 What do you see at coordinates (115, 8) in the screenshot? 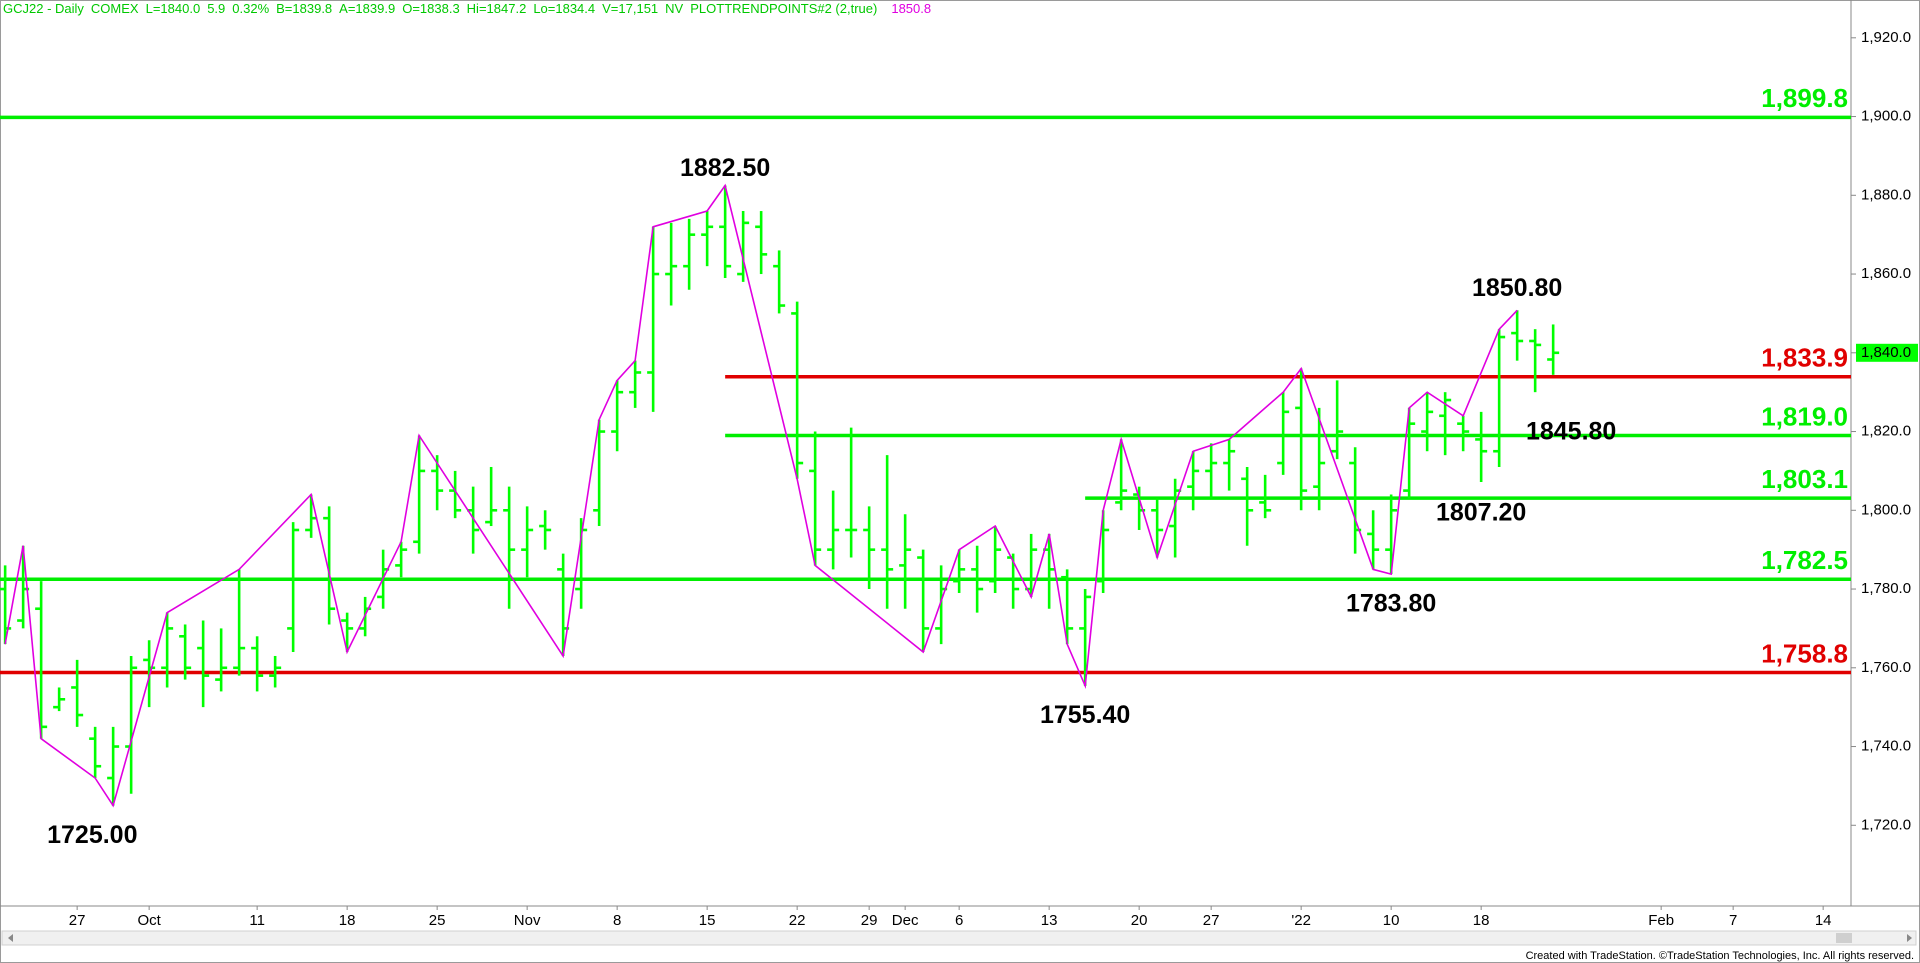
I see `header-item: COMEX` at bounding box center [115, 8].